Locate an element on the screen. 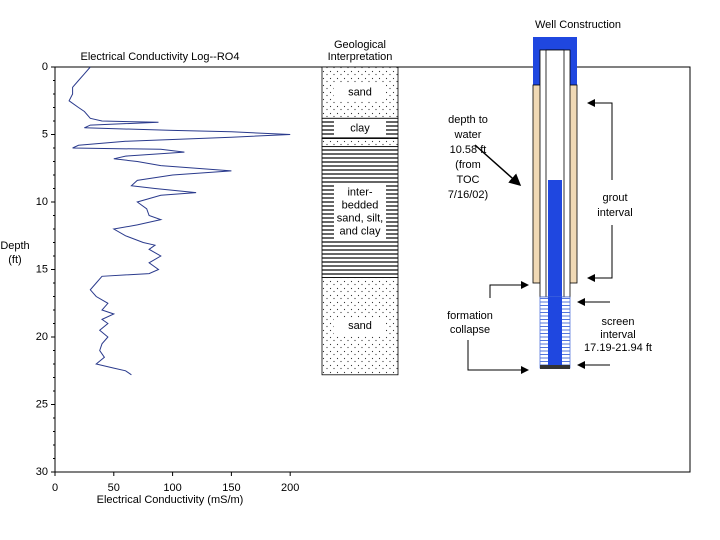  well-note: formation is located at coordinates (470, 316).